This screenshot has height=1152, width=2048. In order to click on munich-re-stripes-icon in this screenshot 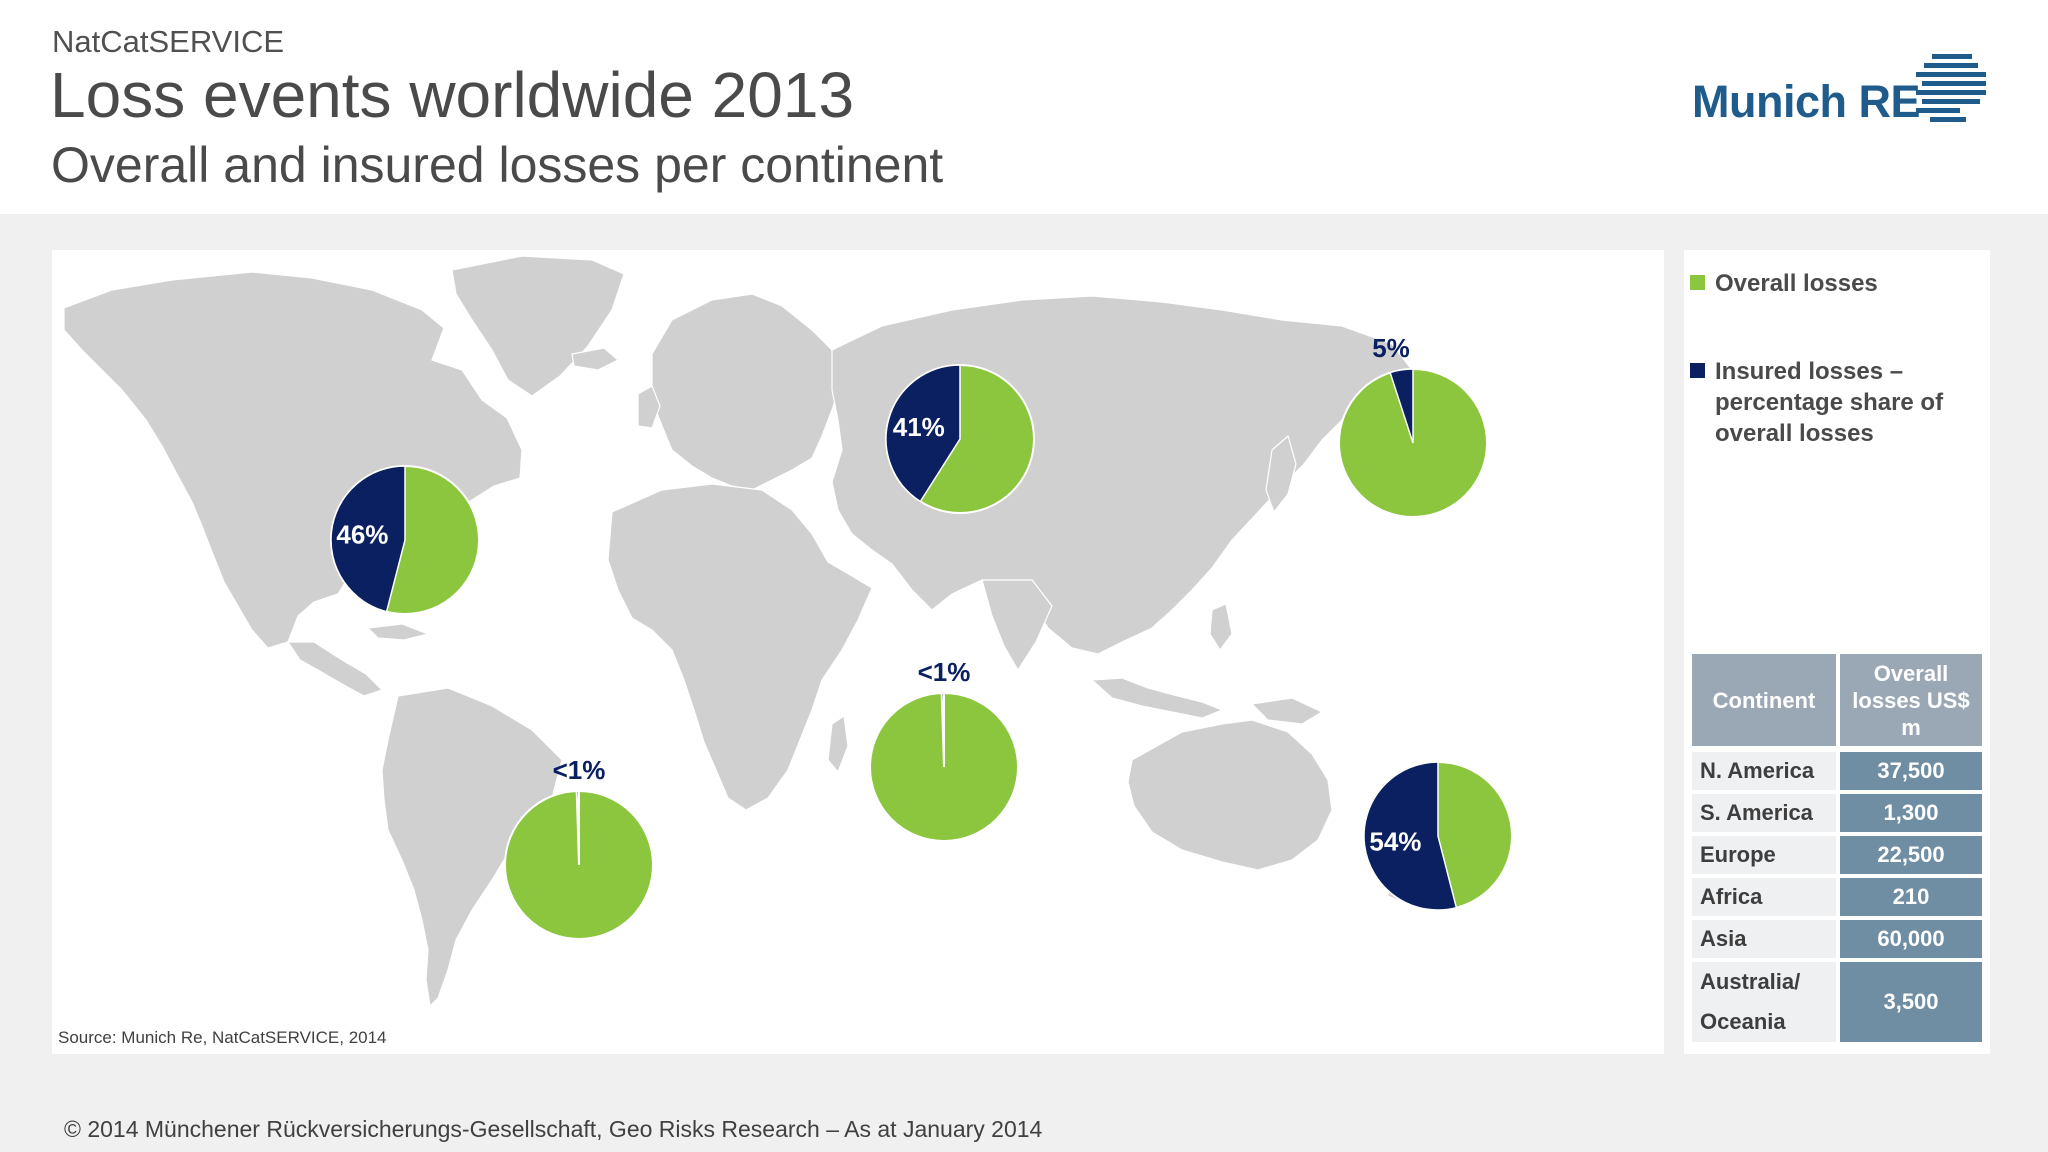, I will do `click(1951, 88)`.